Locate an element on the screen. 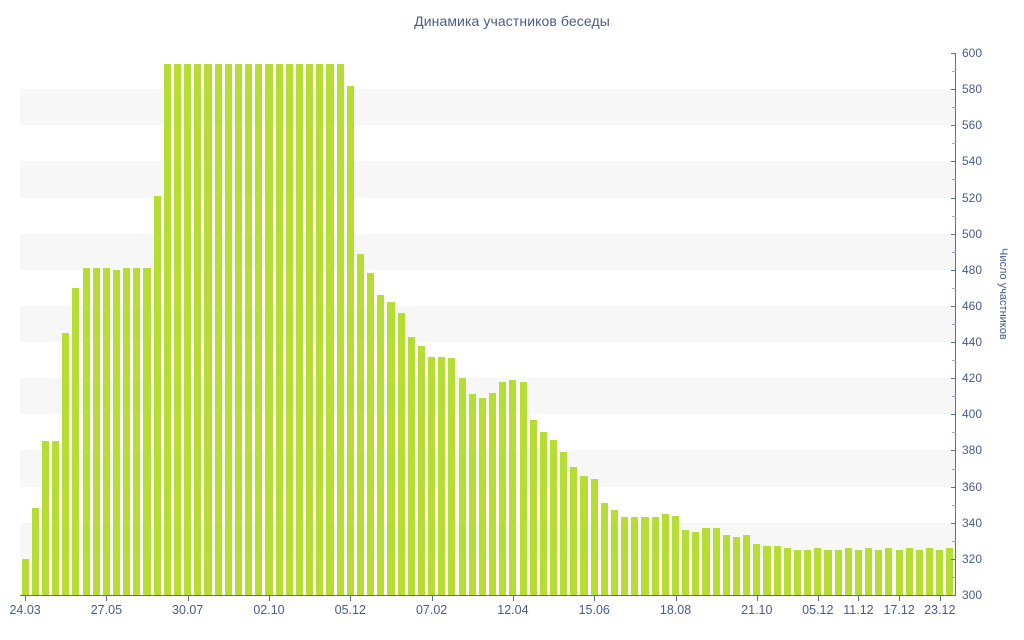 The image size is (1024, 640). x-axis-tick-label: 23.12 is located at coordinates (940, 610).